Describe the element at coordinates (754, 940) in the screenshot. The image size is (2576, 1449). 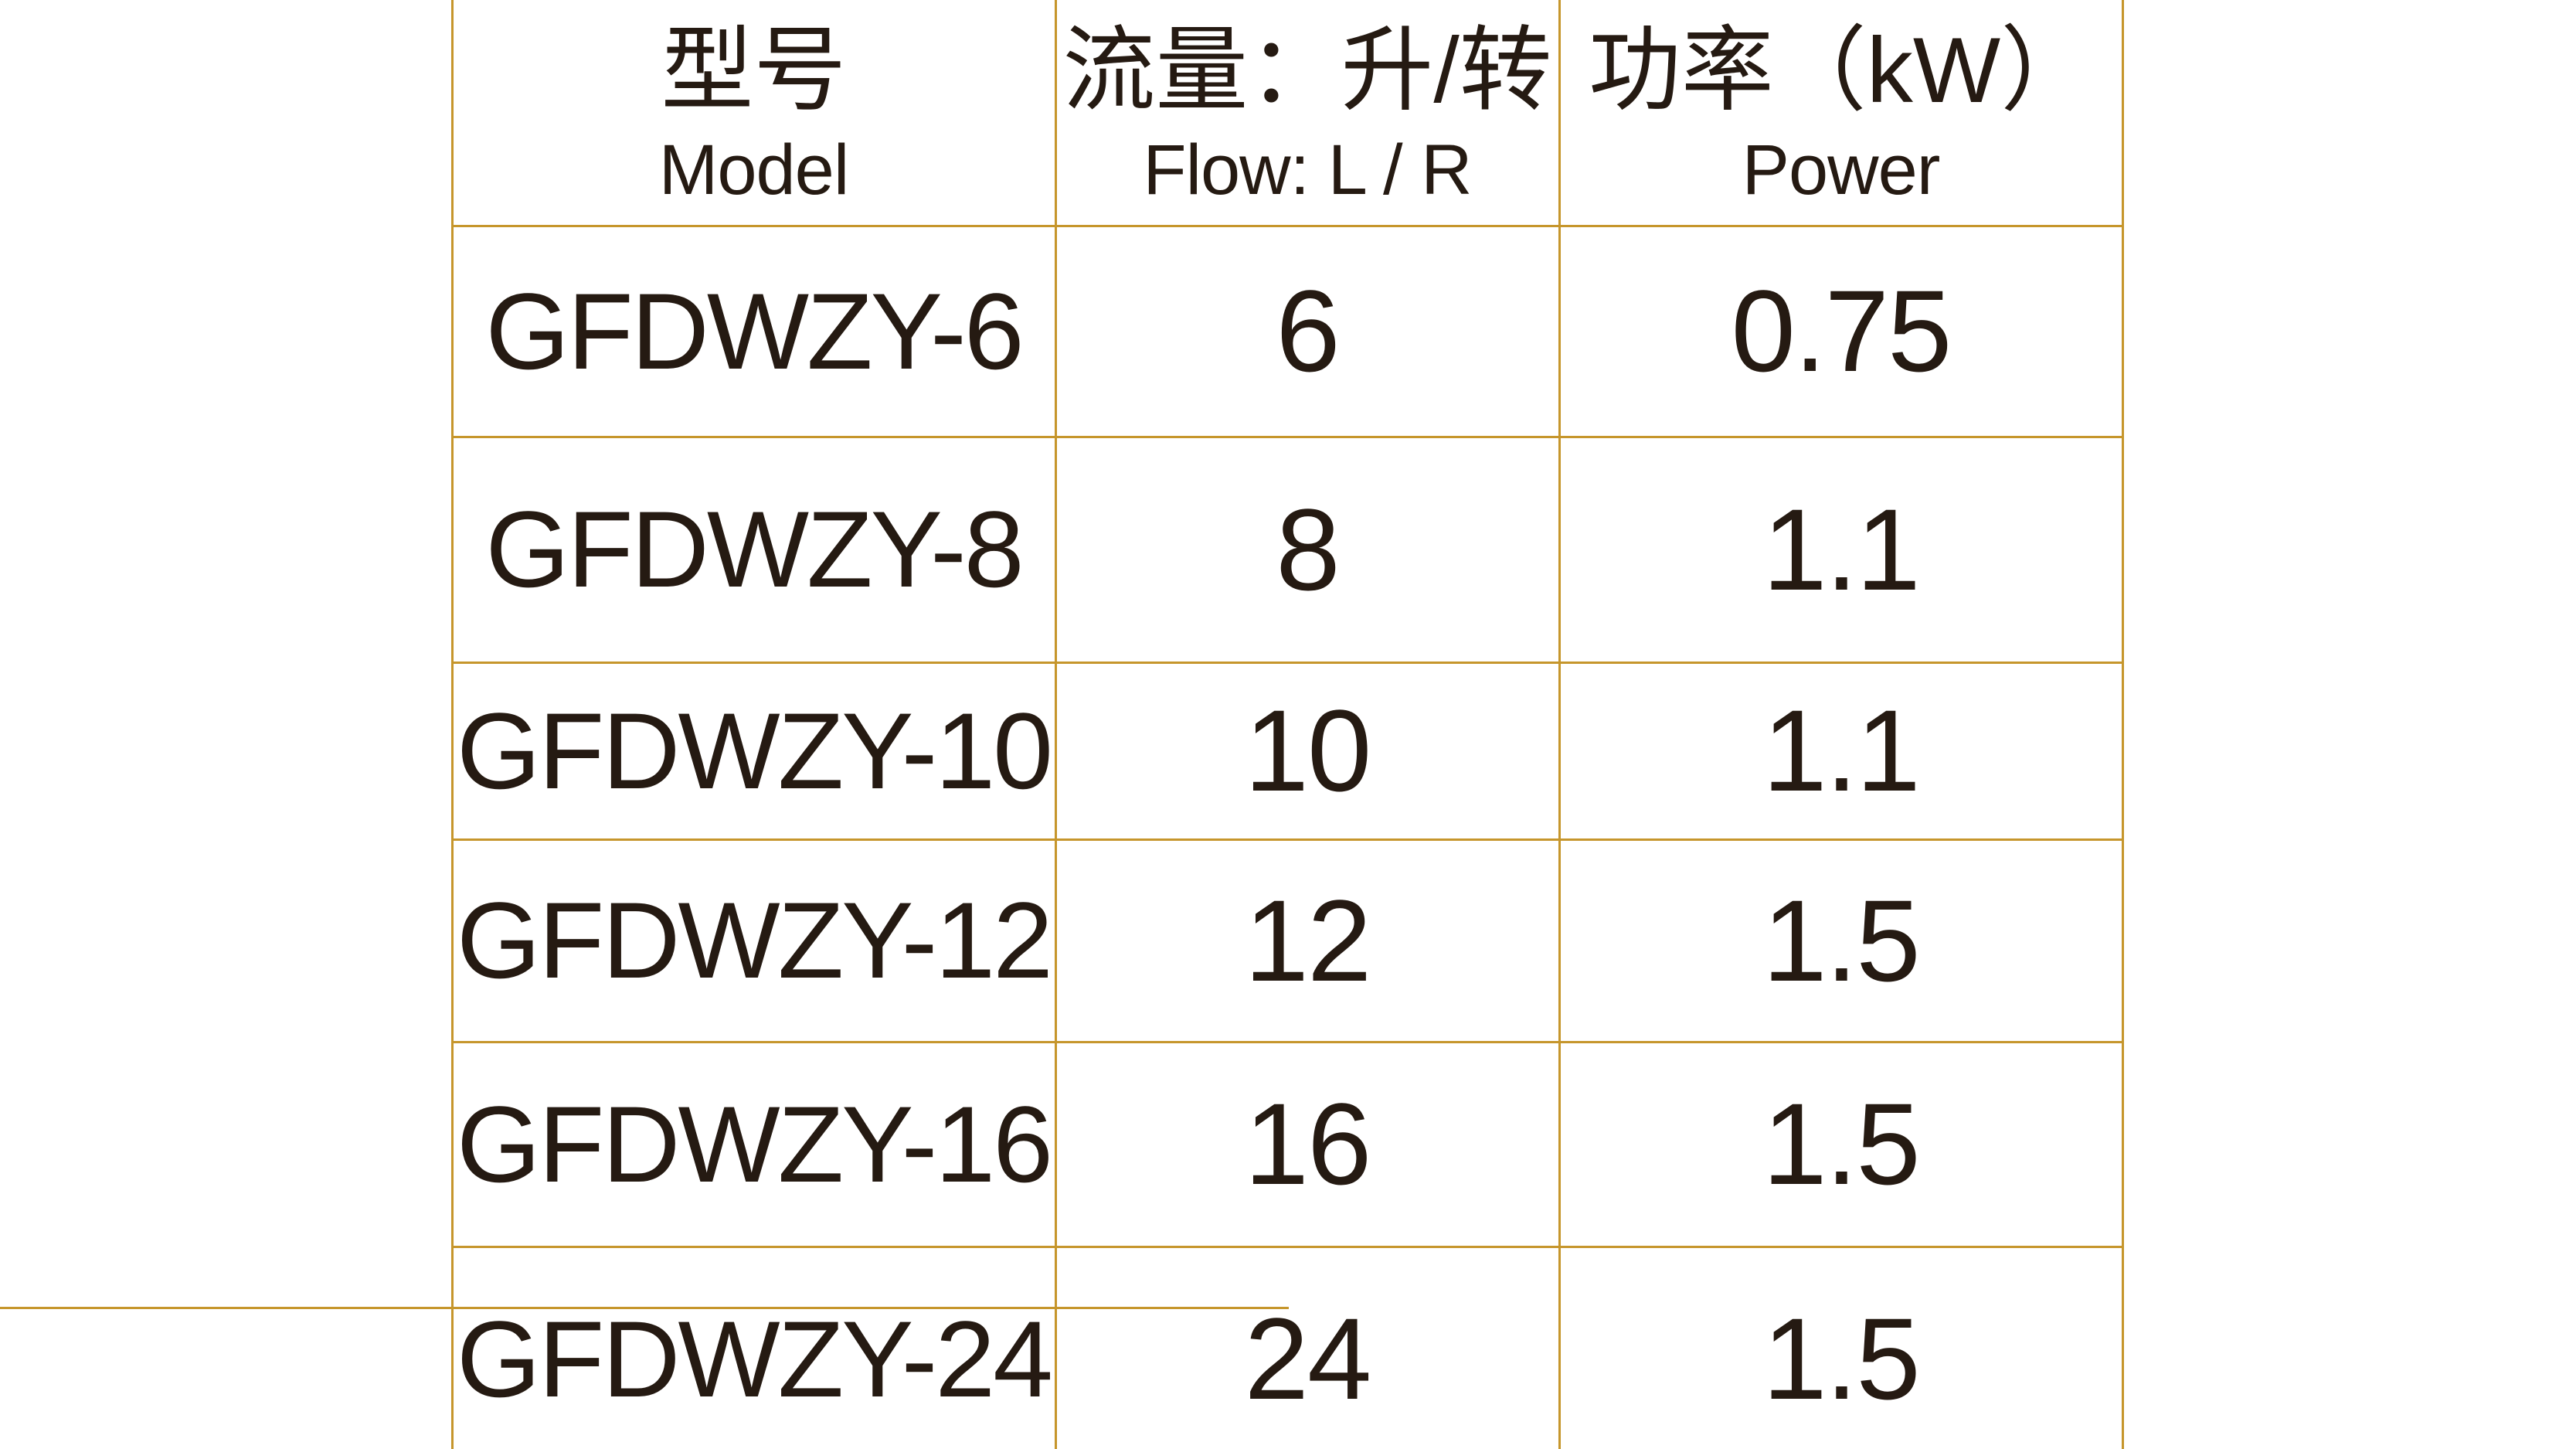
I see `model-cell: GFDWZY-12` at that location.